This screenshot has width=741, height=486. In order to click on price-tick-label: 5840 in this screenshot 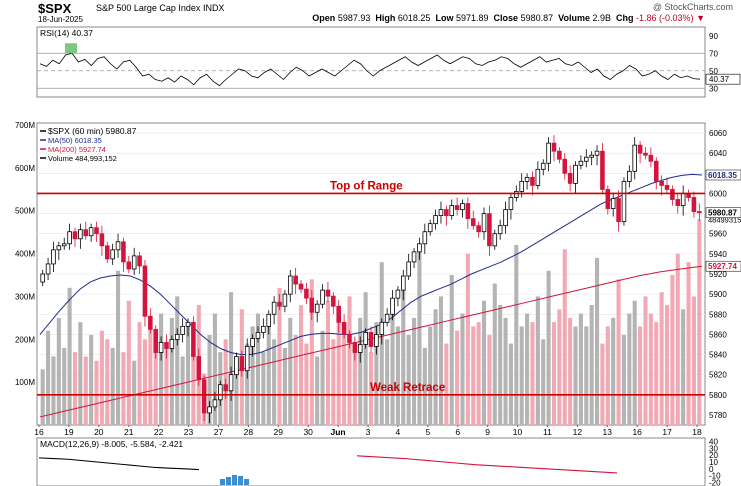, I will do `click(718, 355)`.